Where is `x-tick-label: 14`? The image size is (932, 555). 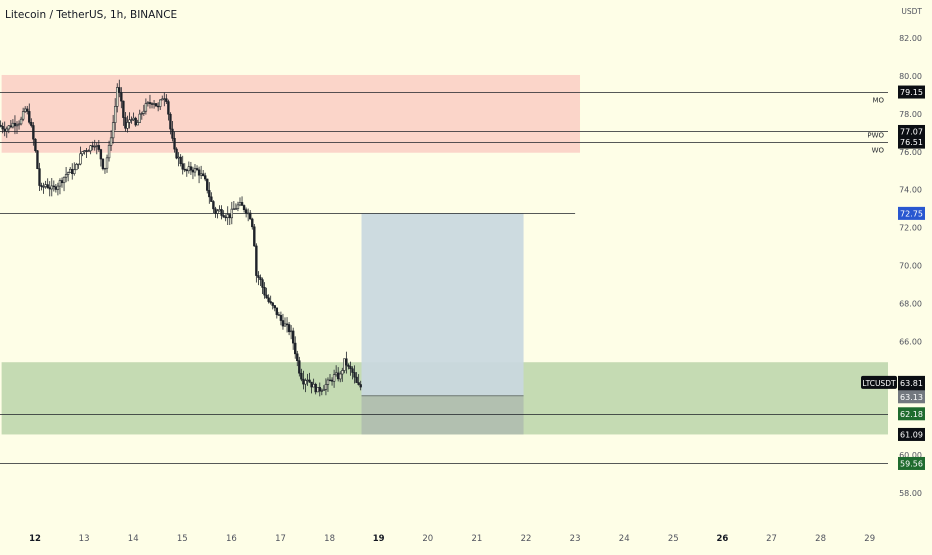
x-tick-label: 14 is located at coordinates (133, 539).